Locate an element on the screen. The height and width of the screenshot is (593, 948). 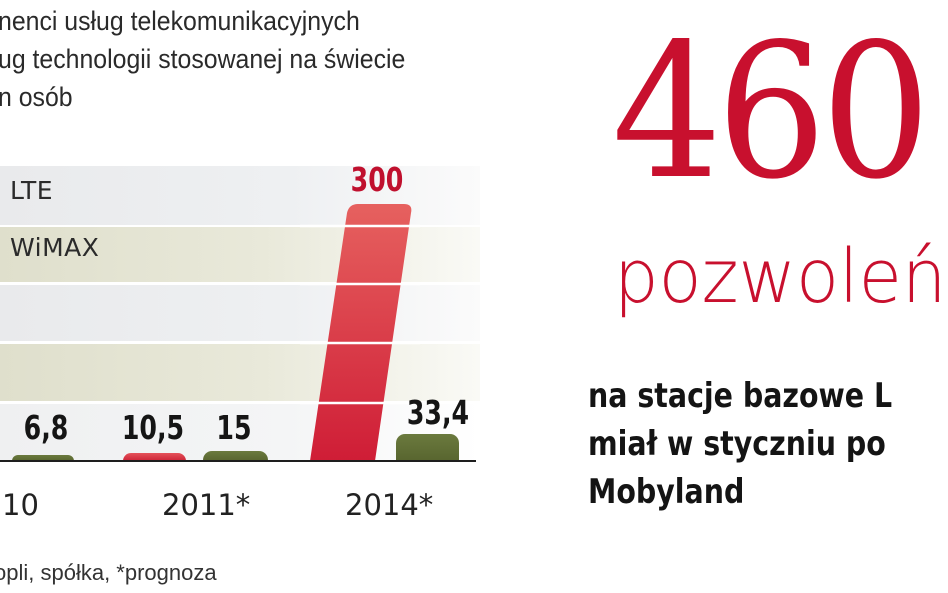
bar-lte-2014 is located at coordinates (360, 332).